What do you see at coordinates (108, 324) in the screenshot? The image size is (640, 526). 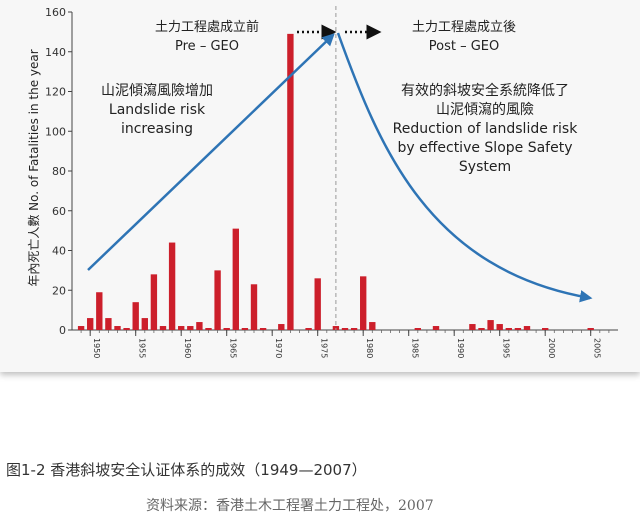 I see `bar-1952` at bounding box center [108, 324].